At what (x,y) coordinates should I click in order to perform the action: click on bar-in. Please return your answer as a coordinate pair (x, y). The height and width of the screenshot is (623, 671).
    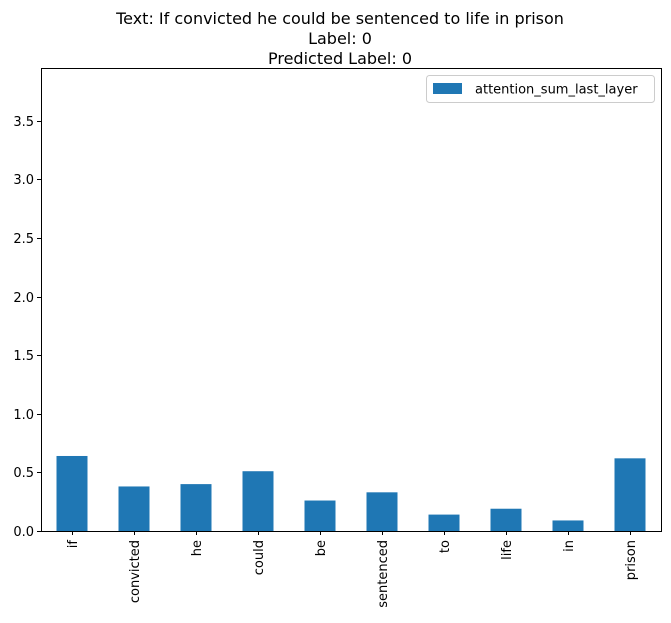
    Looking at the image, I should click on (568, 525).